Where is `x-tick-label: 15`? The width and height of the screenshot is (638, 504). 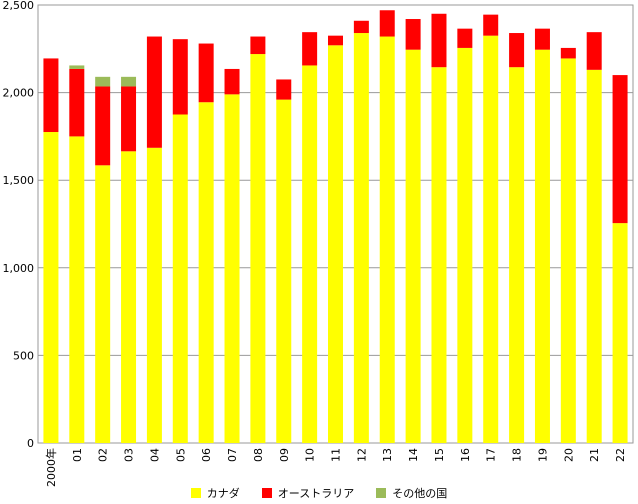 x-tick-label: 15 is located at coordinates (439, 455).